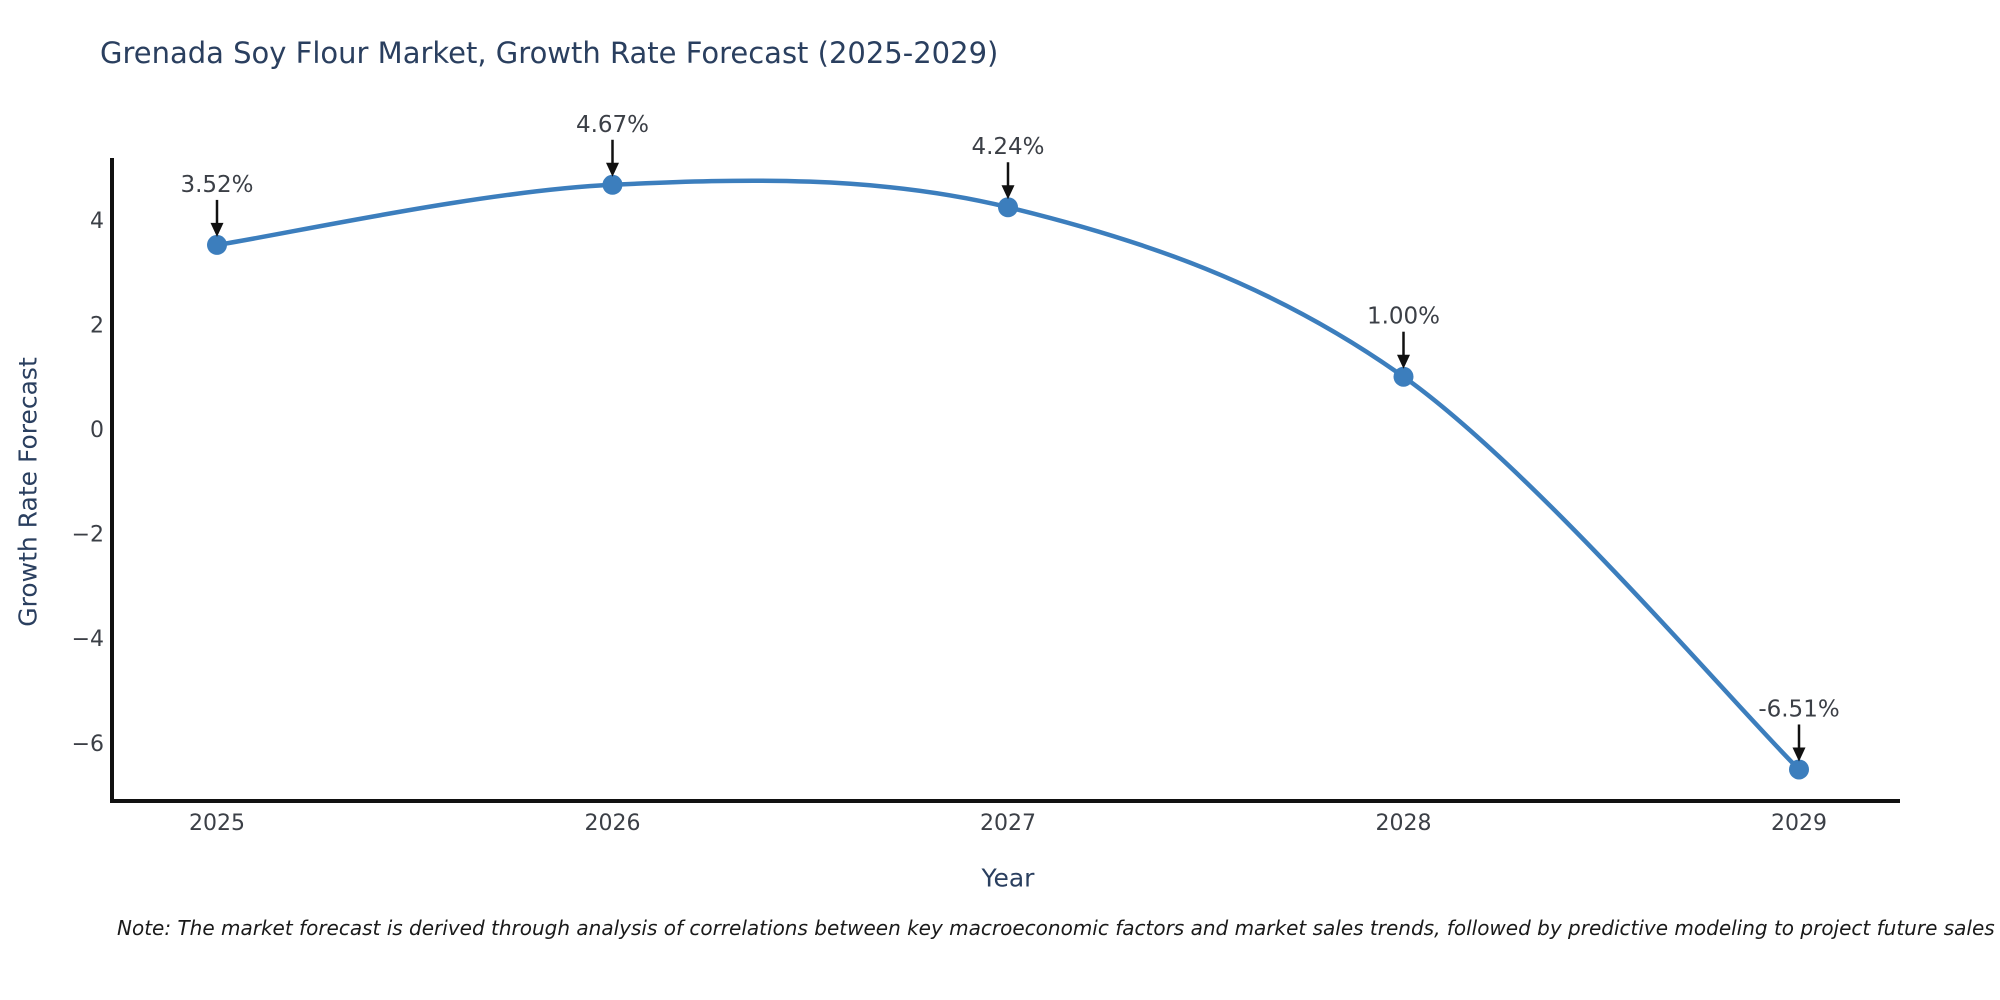 The height and width of the screenshot is (1000, 2000). I want to click on x-axis-label: Year, so click(1008, 878).